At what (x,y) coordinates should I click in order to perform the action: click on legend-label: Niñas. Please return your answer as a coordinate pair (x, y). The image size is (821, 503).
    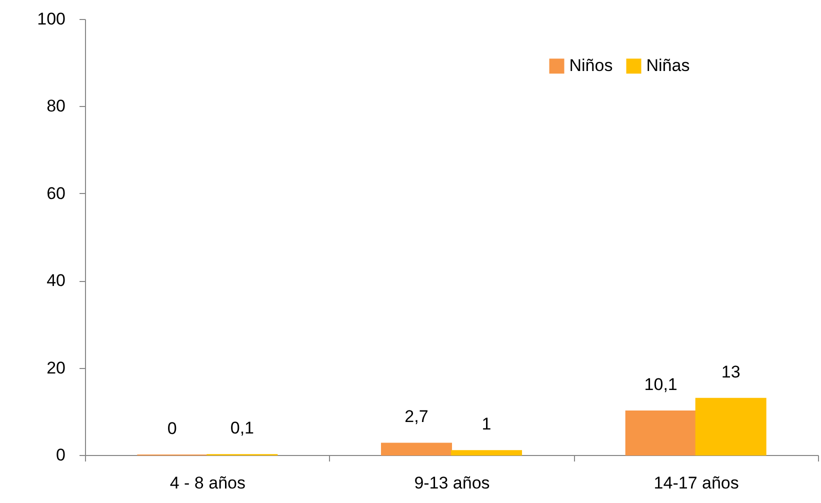
    Looking at the image, I should click on (668, 66).